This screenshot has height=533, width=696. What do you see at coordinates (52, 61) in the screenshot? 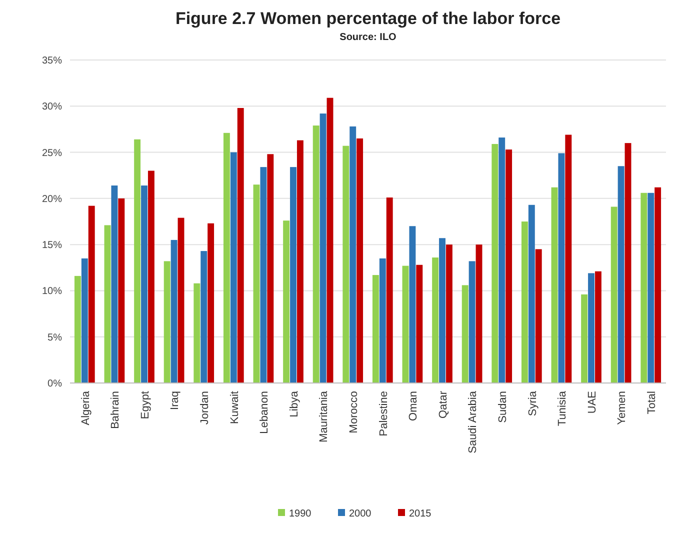
I see `y-tick-label: 35%` at bounding box center [52, 61].